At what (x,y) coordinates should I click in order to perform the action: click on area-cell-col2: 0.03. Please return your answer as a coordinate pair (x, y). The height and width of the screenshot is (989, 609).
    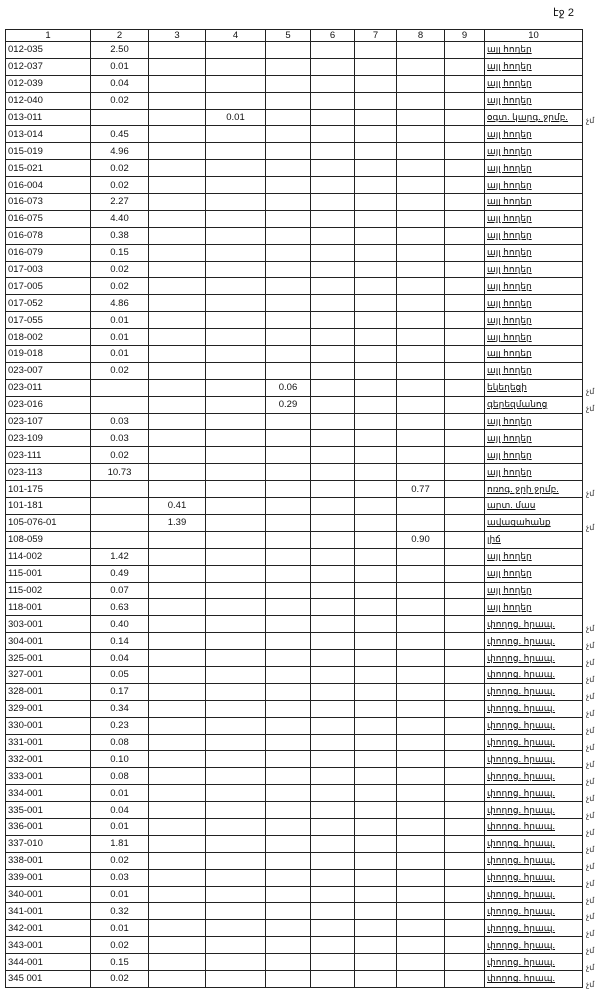
    Looking at the image, I should click on (119, 877).